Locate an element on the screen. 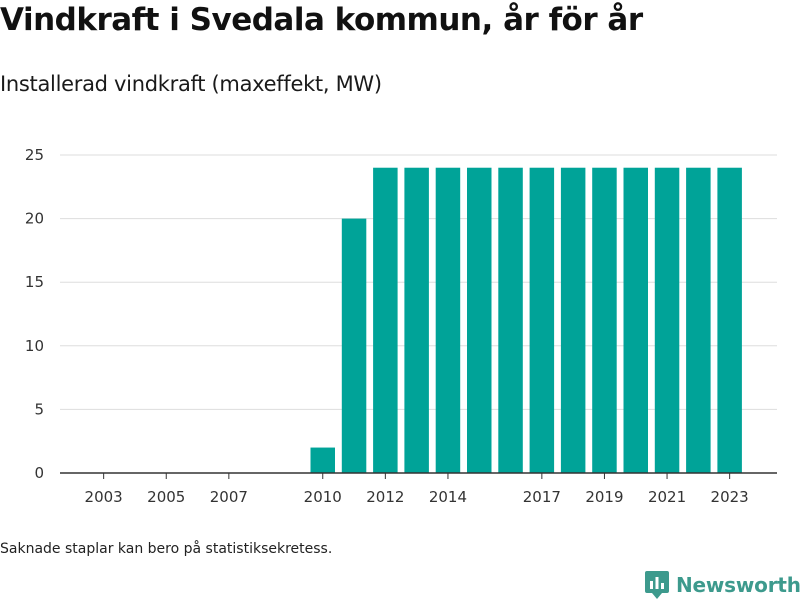 This screenshot has height=601, width=800. x-tick-label: 2014 is located at coordinates (448, 497).